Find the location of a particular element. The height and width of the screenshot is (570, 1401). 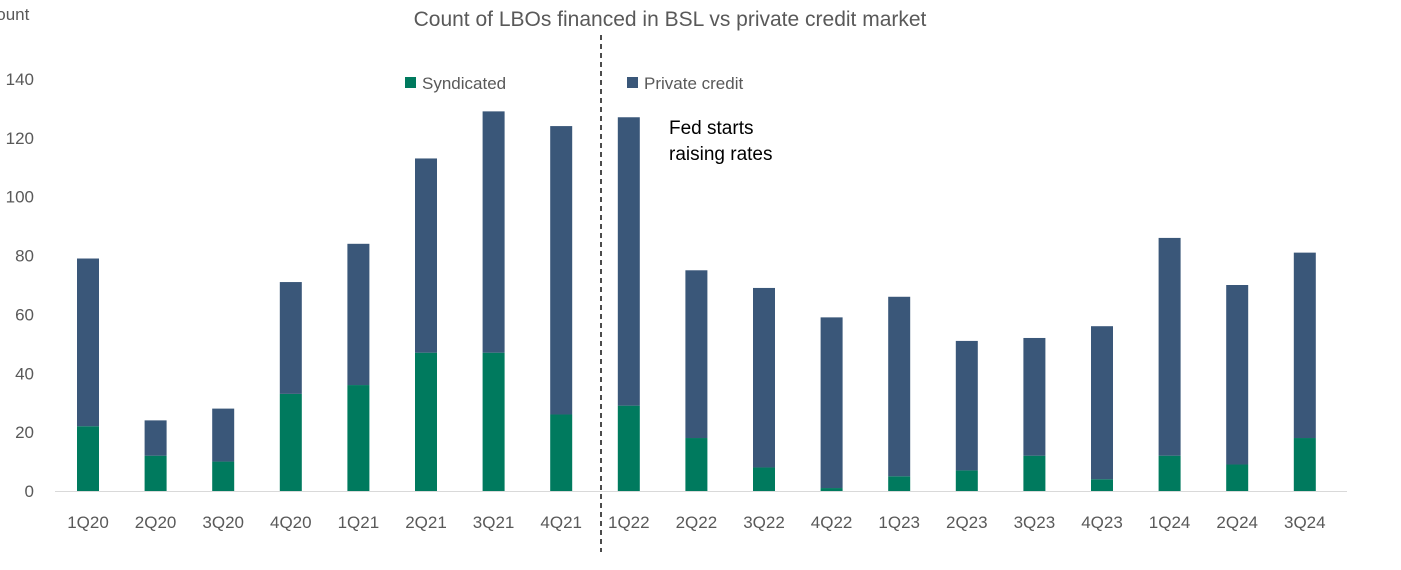

x-tick-label: 3Q24 is located at coordinates (1305, 522).